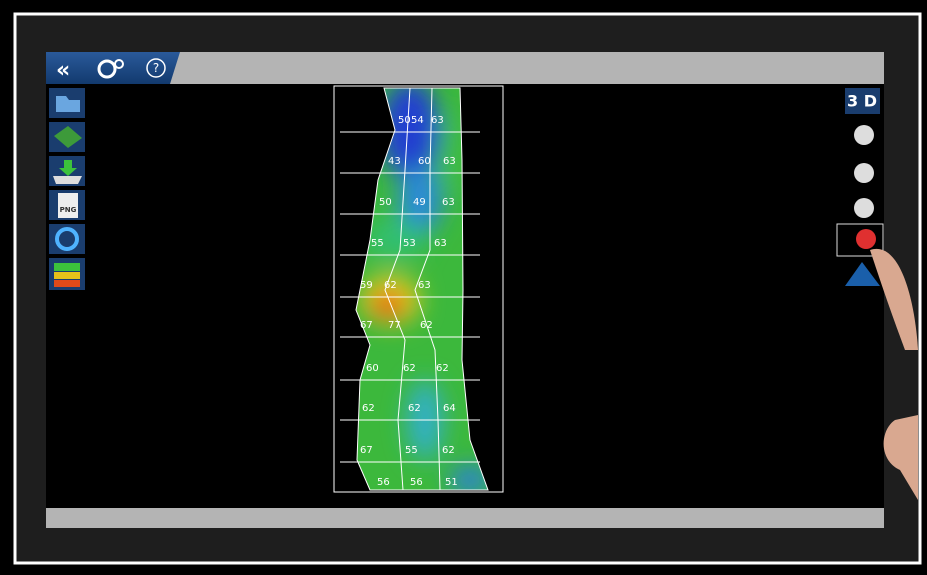  What do you see at coordinates (68, 168) in the screenshot?
I see `save-arrow` at bounding box center [68, 168].